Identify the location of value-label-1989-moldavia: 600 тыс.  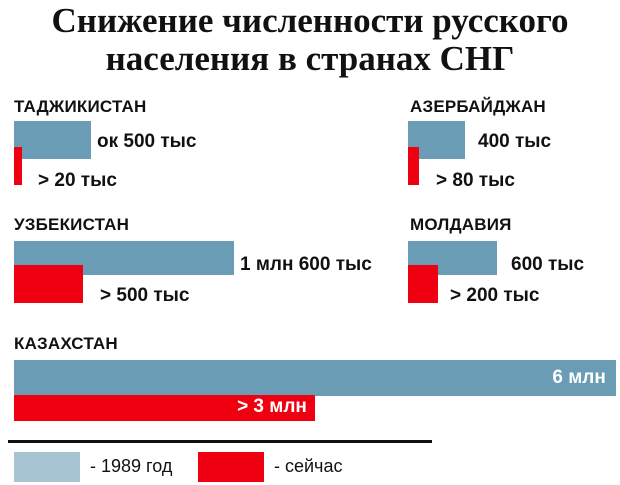
(548, 264).